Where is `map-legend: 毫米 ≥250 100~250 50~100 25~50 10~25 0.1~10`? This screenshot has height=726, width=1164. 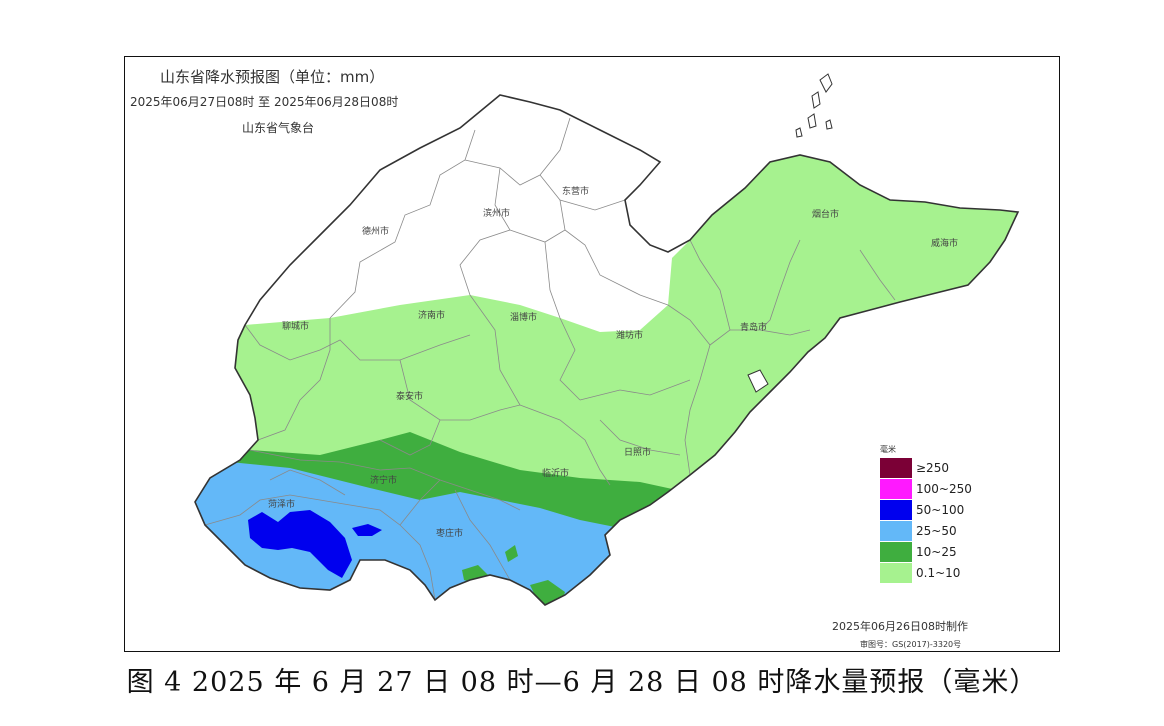 map-legend: 毫米 ≥250 100~250 50~100 25~50 10~25 0.1~10 is located at coordinates (935, 513).